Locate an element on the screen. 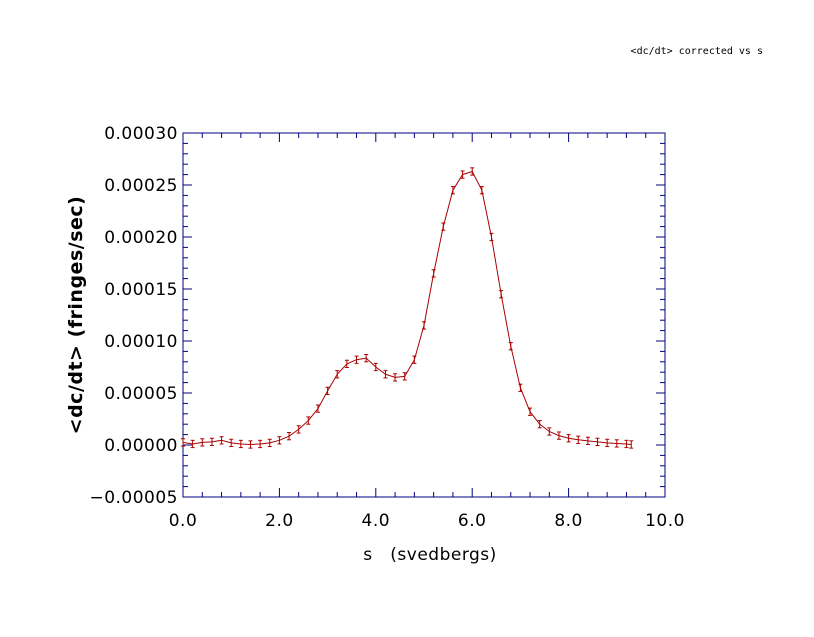 This screenshot has height=637, width=814. y-tick-label: 0.00010 is located at coordinates (141, 342).